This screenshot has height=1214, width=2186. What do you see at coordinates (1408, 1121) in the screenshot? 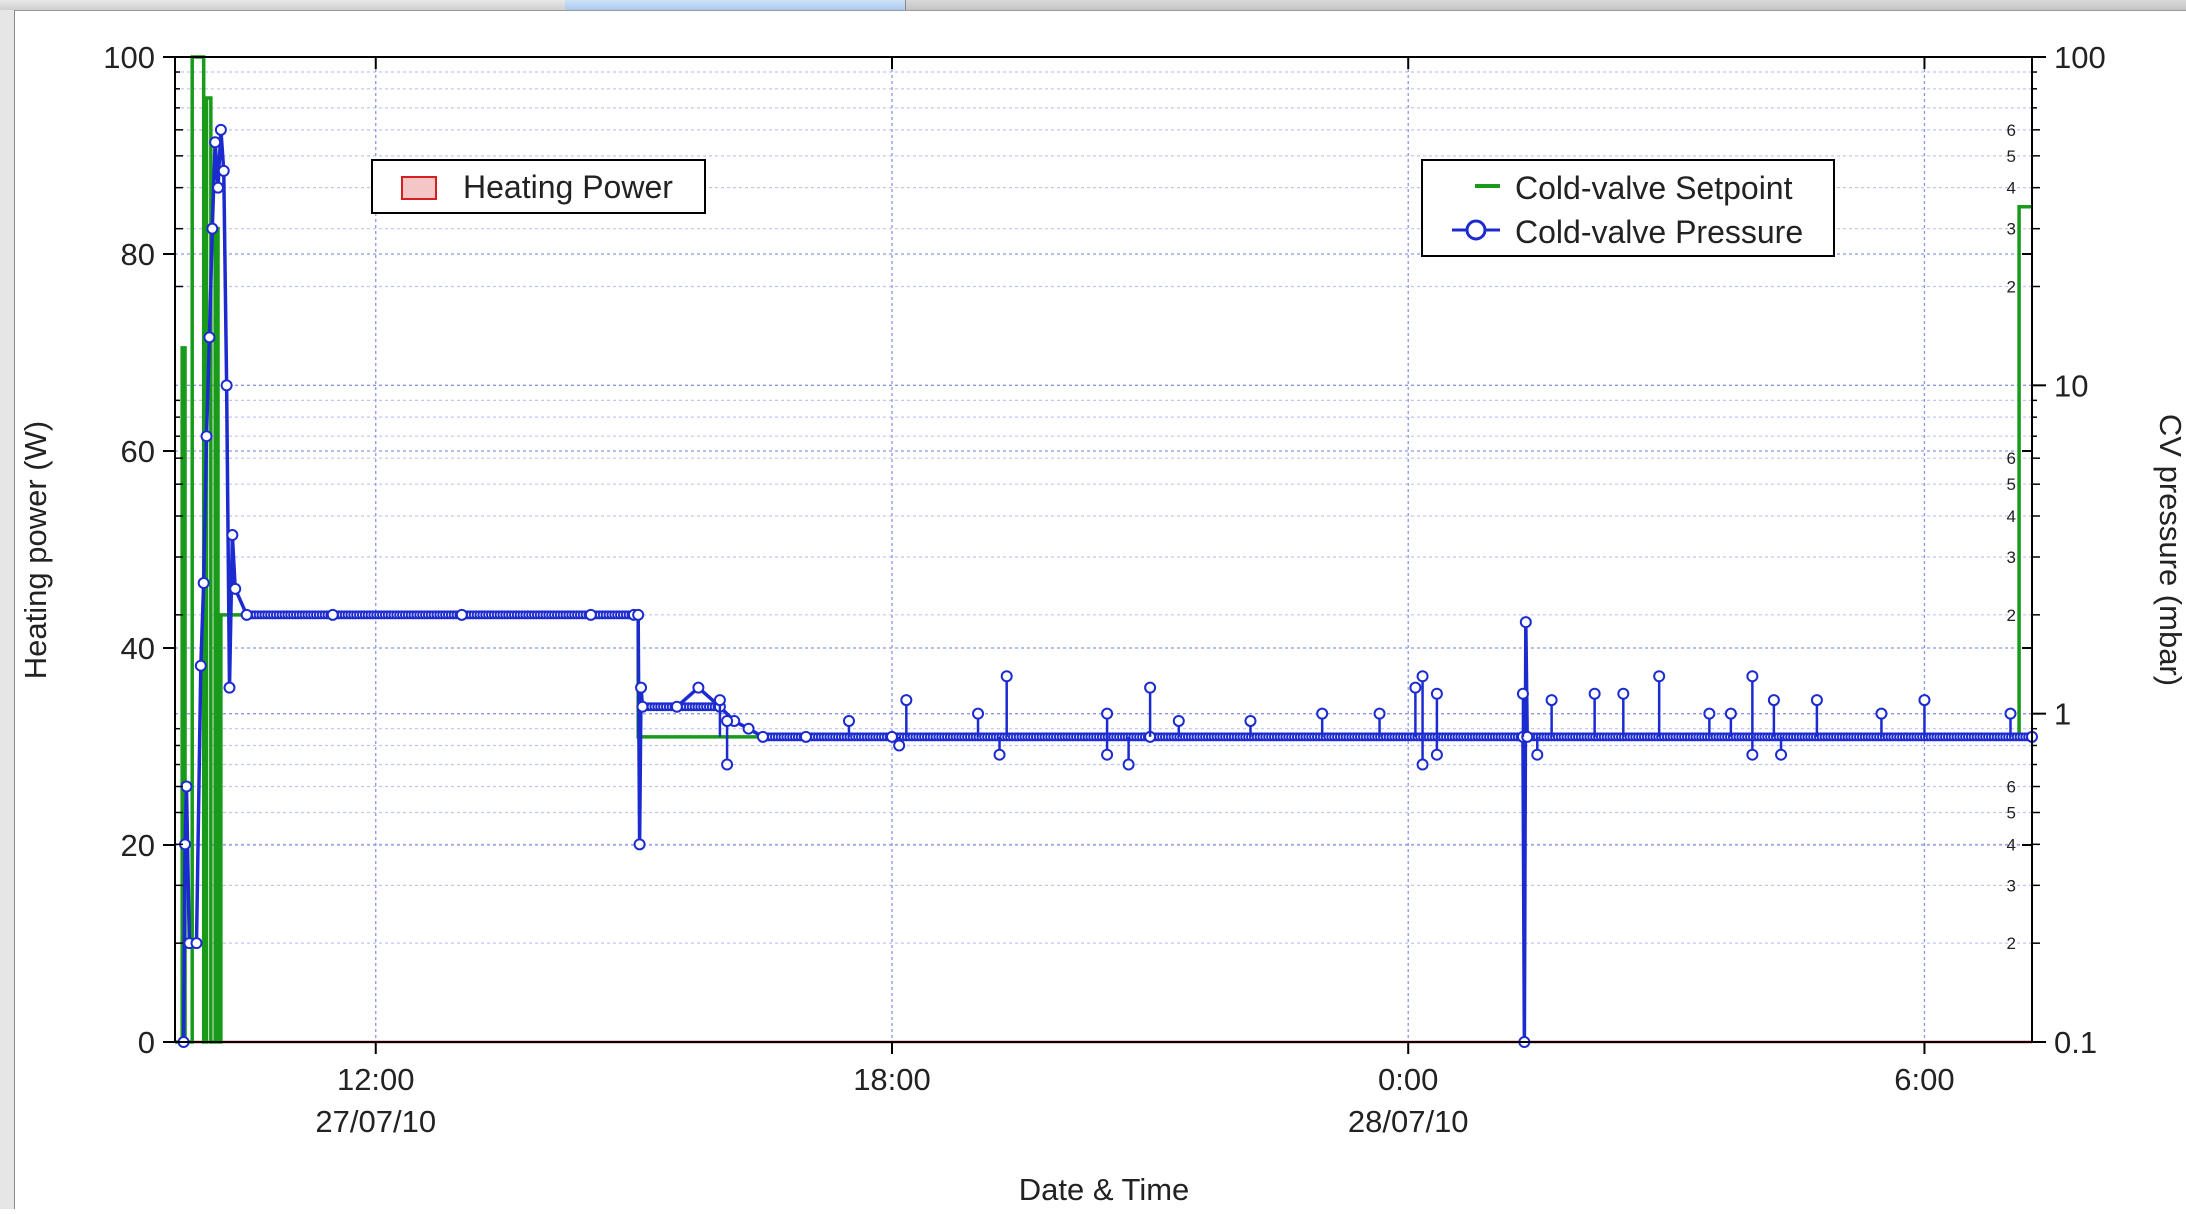
I see `x-tick-date-label: 28/07/10` at bounding box center [1408, 1121].